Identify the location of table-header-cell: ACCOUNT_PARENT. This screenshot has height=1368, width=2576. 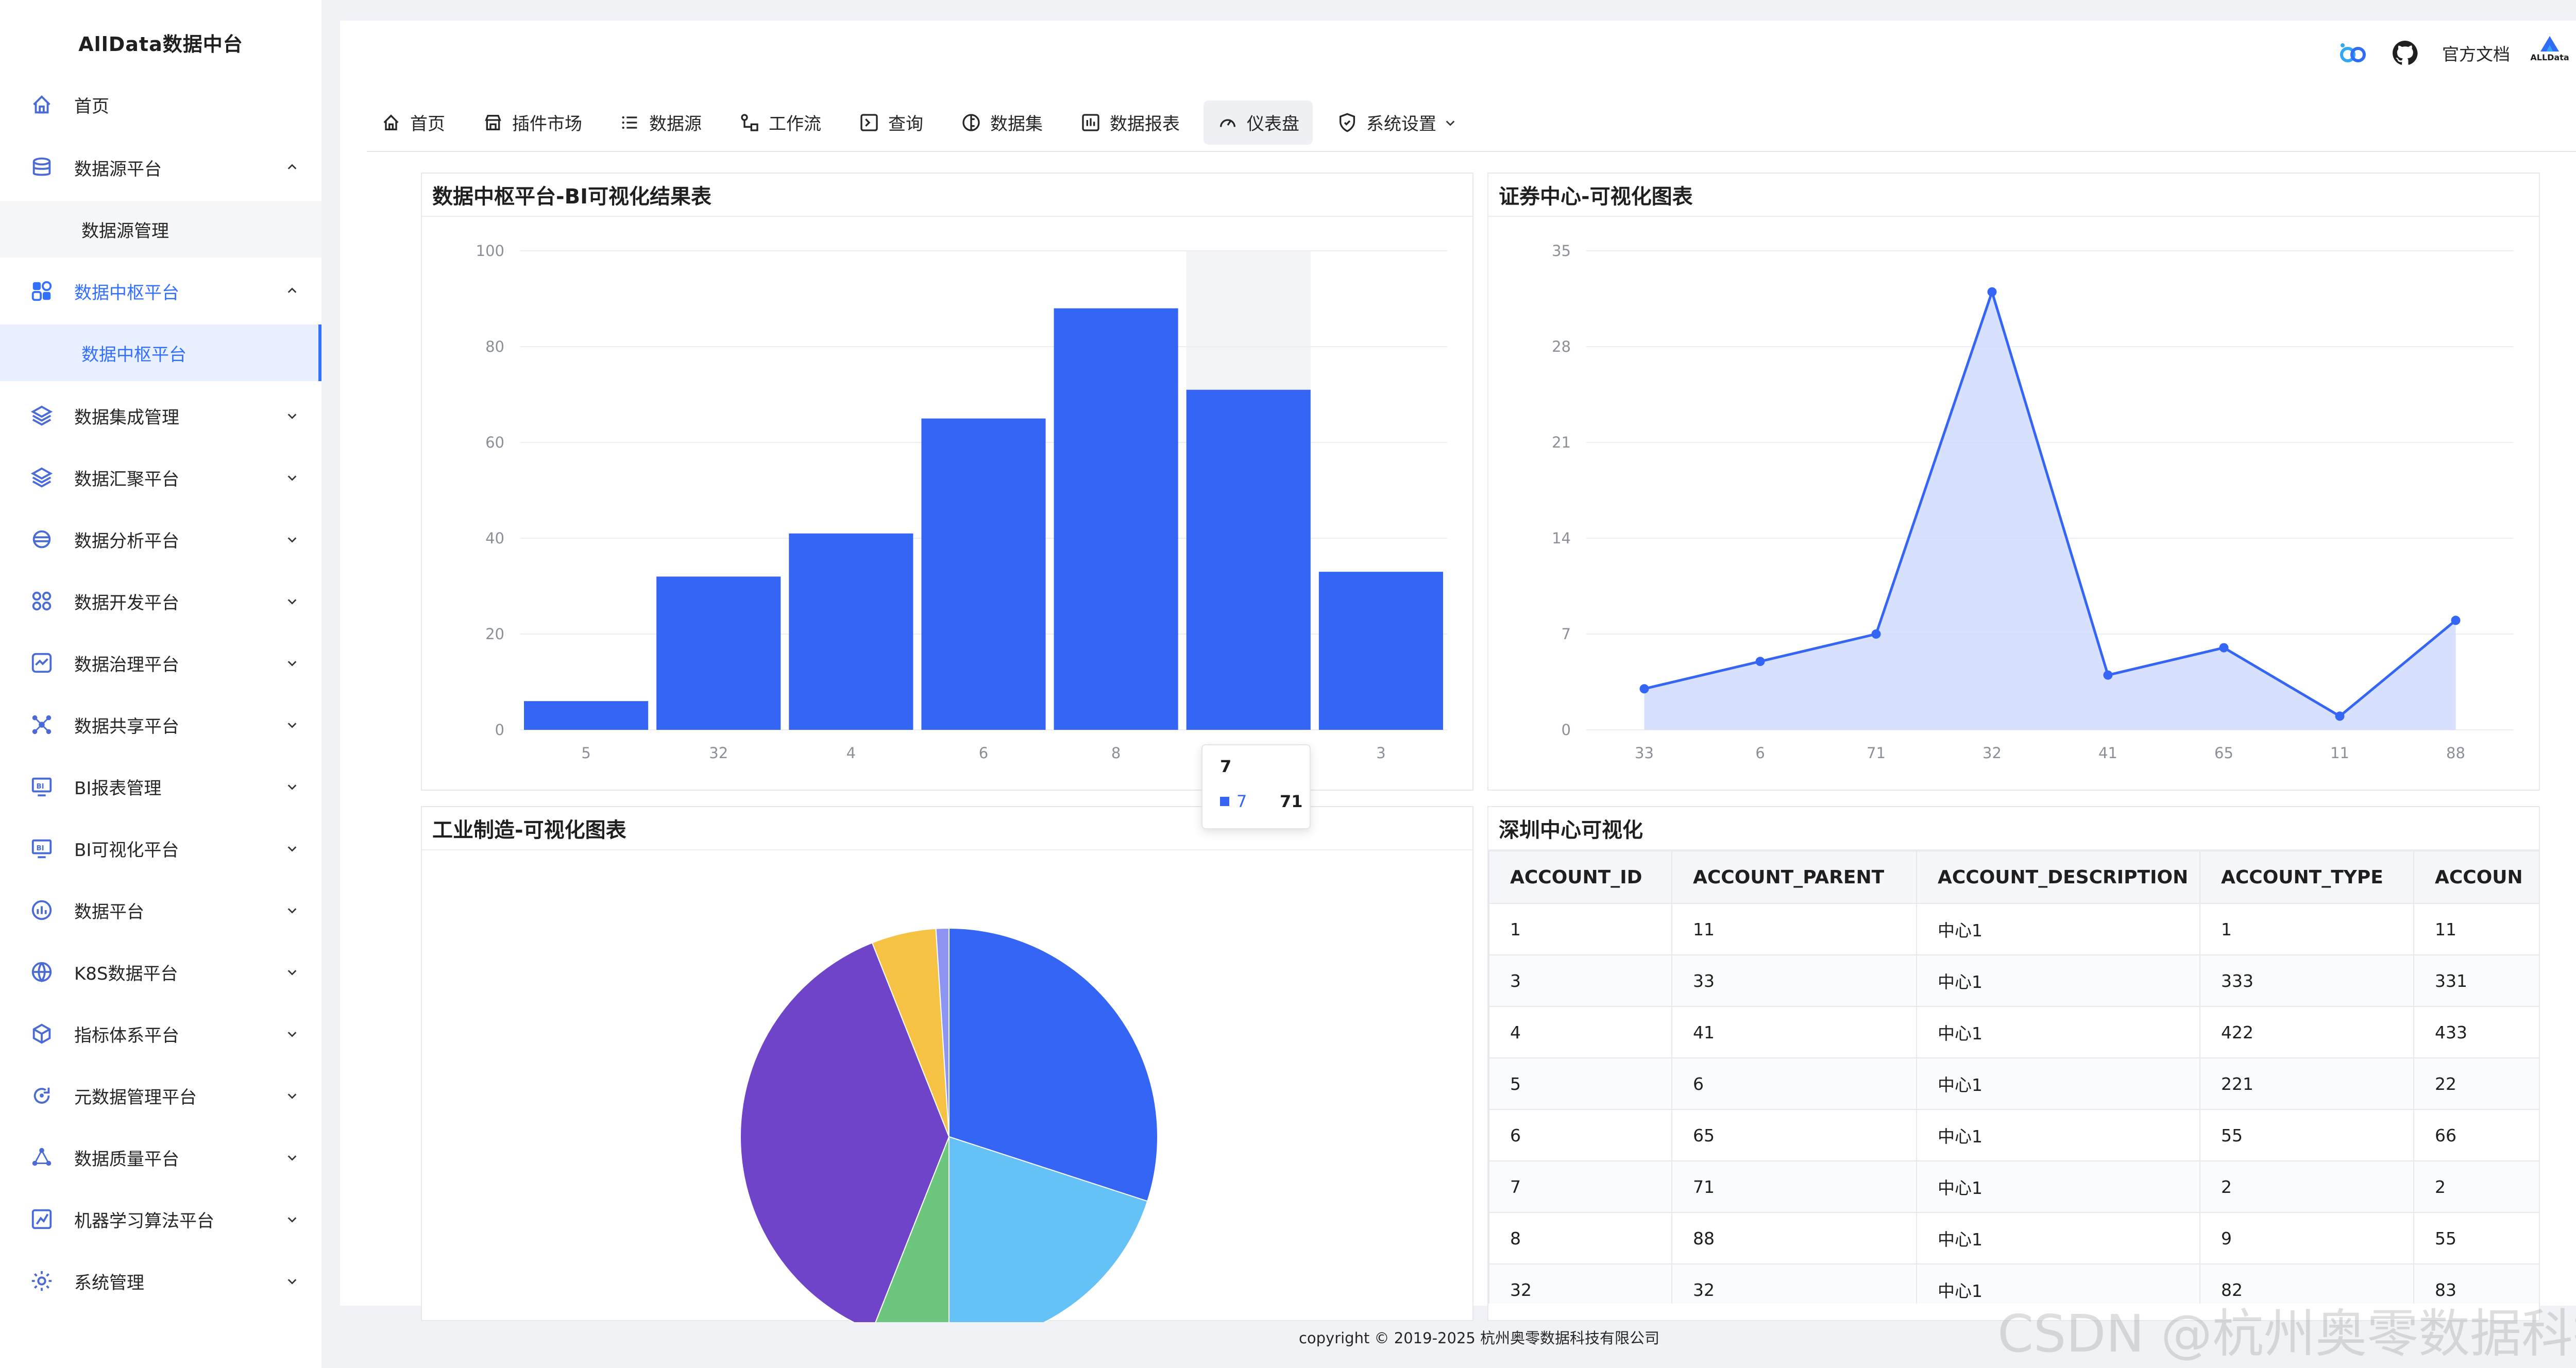
(1794, 877).